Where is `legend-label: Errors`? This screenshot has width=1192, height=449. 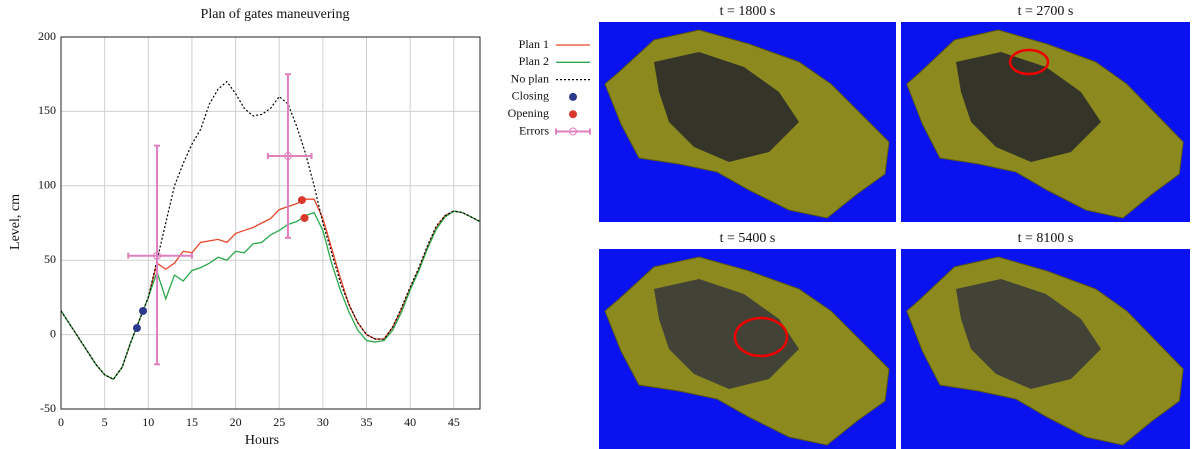
legend-label: Errors is located at coordinates (534, 130).